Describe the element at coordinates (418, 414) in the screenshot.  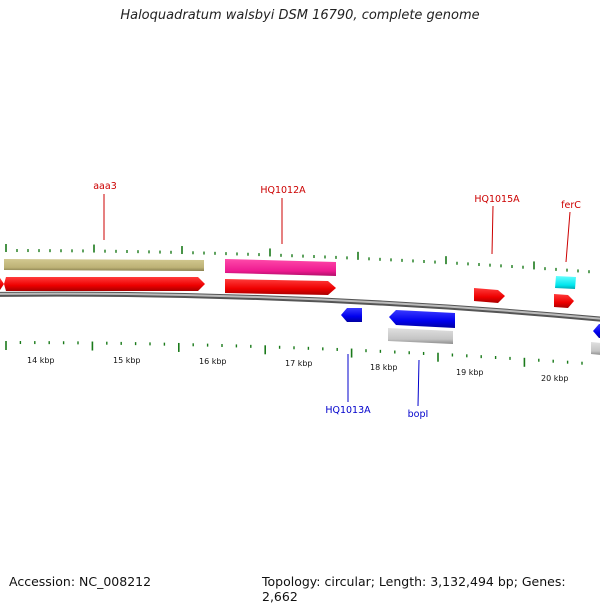
I see `gene-label-bopI: bopI` at that location.